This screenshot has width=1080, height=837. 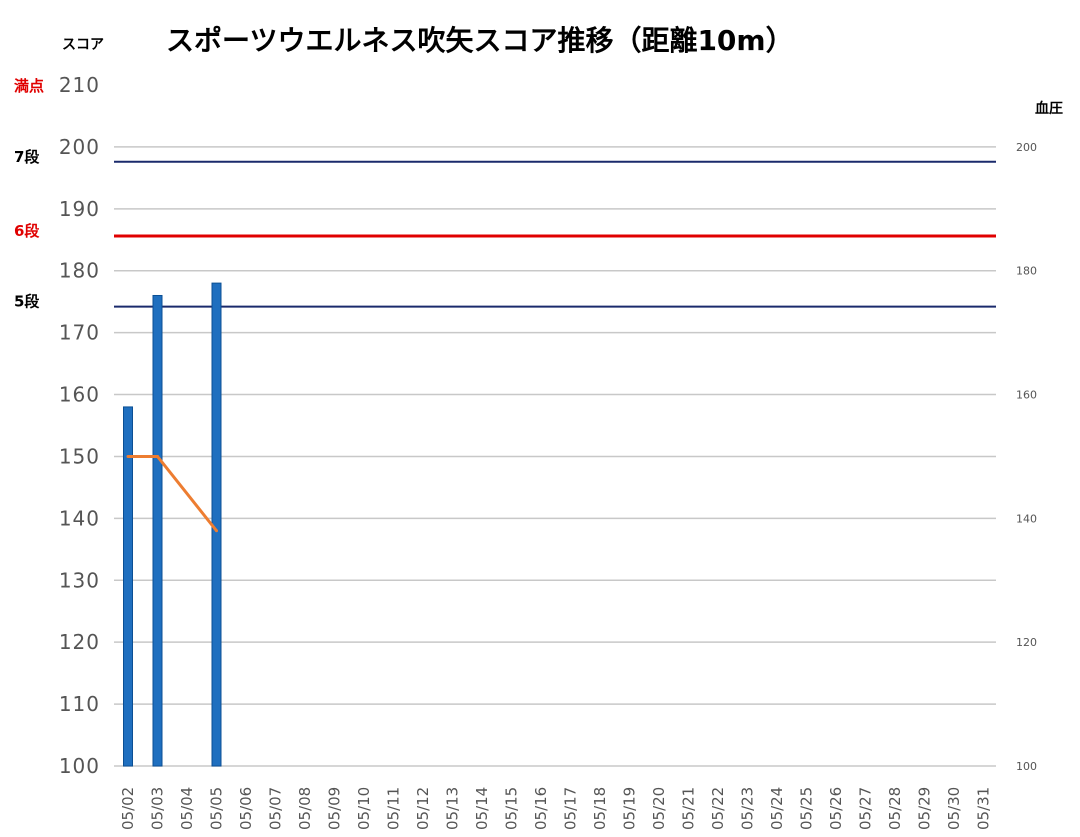 What do you see at coordinates (807, 808) in the screenshot?
I see `x-tick-label: 05/25` at bounding box center [807, 808].